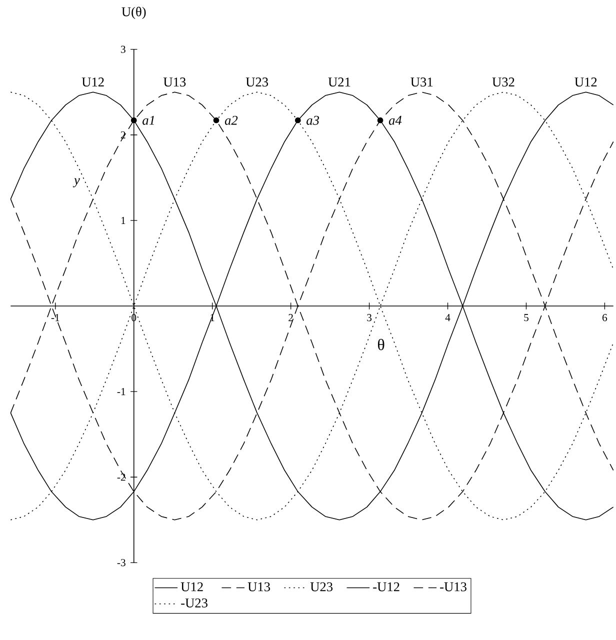 The image size is (616, 640). What do you see at coordinates (121, 477) in the screenshot?
I see `y-tick-label: -2` at bounding box center [121, 477].